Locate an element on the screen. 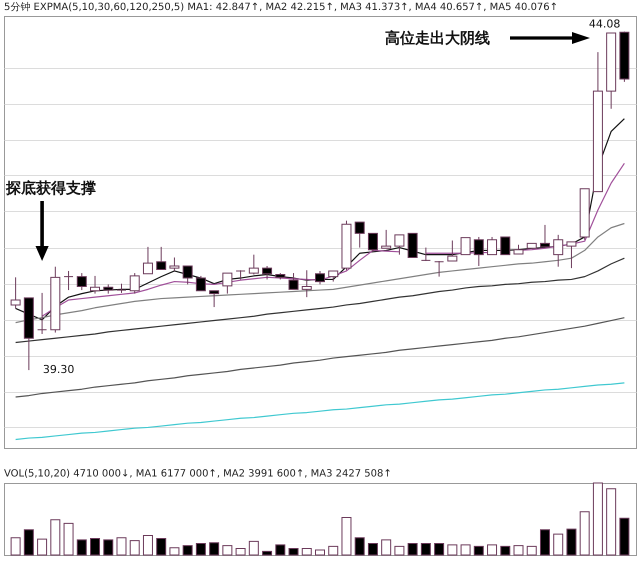 The height and width of the screenshot is (586, 640). annotation: 高位走出大阴线 is located at coordinates (437, 38).